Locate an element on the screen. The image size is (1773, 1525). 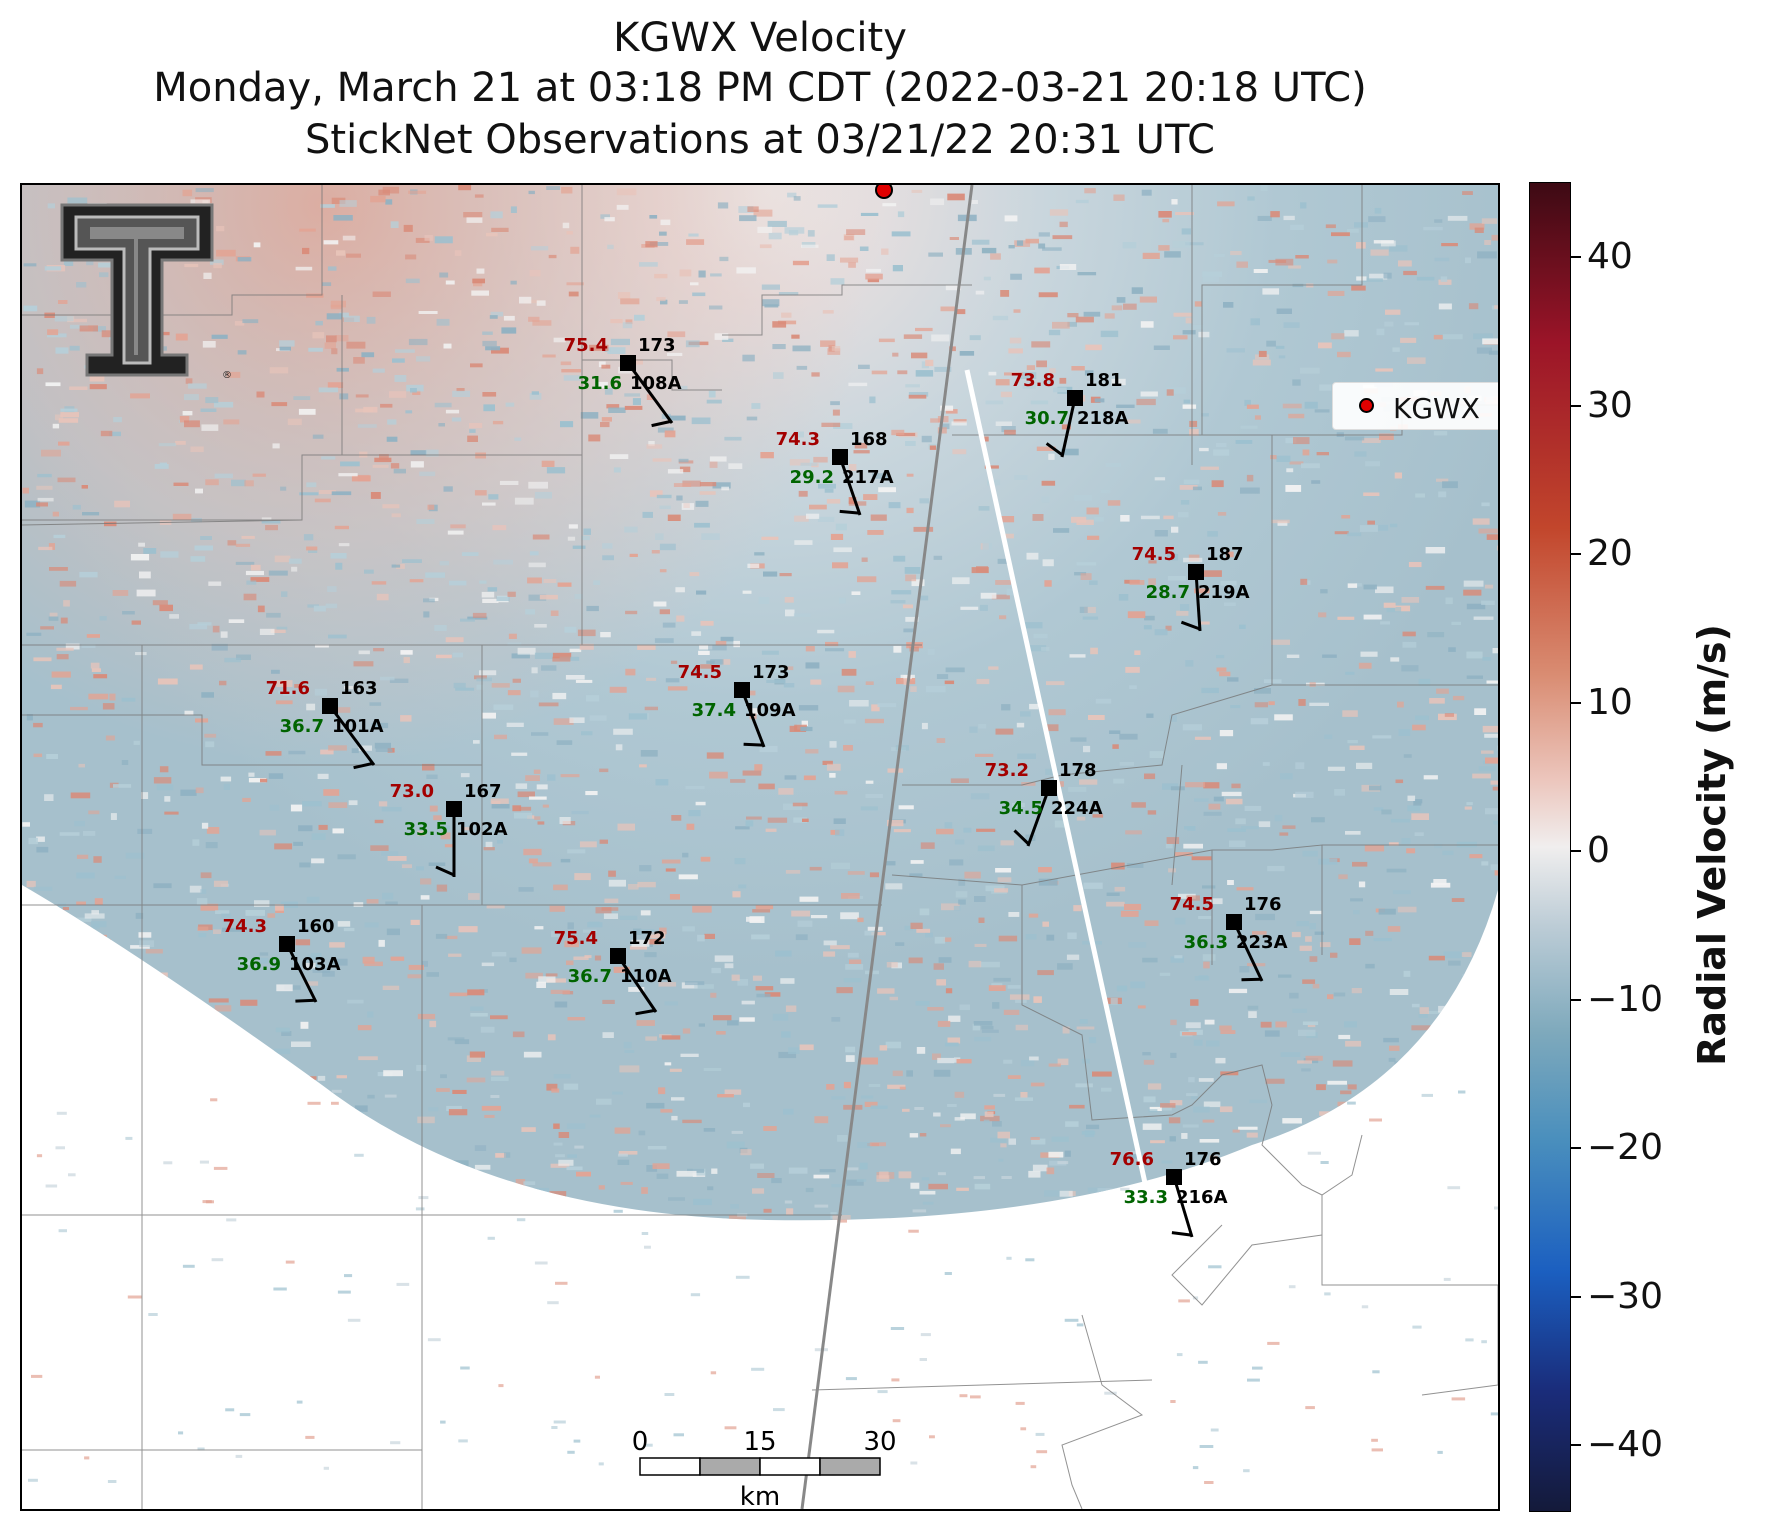
legend: KGWX is located at coordinates (1415, 406).